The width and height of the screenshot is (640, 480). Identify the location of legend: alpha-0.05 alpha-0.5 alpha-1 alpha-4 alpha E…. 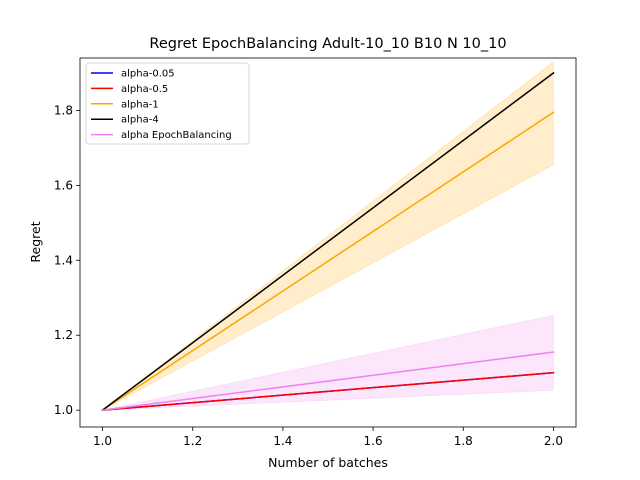
(167, 103).